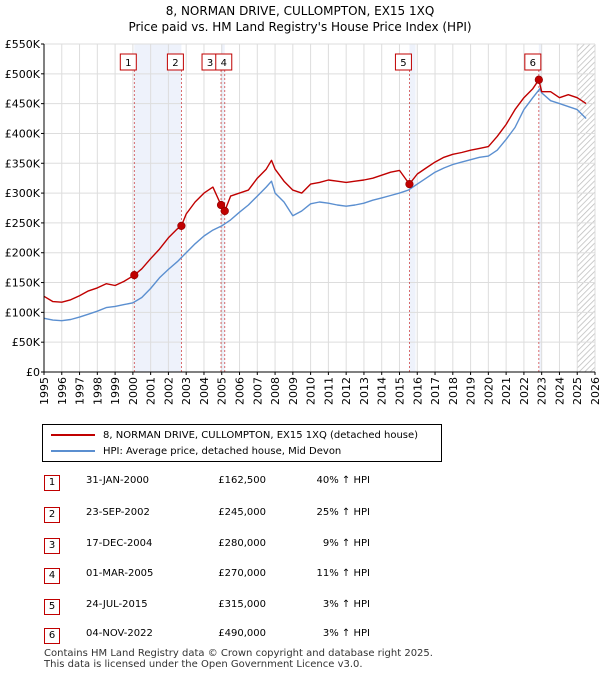  Describe the element at coordinates (242, 604) in the screenshot. I see `sale-price: £315,000` at that location.